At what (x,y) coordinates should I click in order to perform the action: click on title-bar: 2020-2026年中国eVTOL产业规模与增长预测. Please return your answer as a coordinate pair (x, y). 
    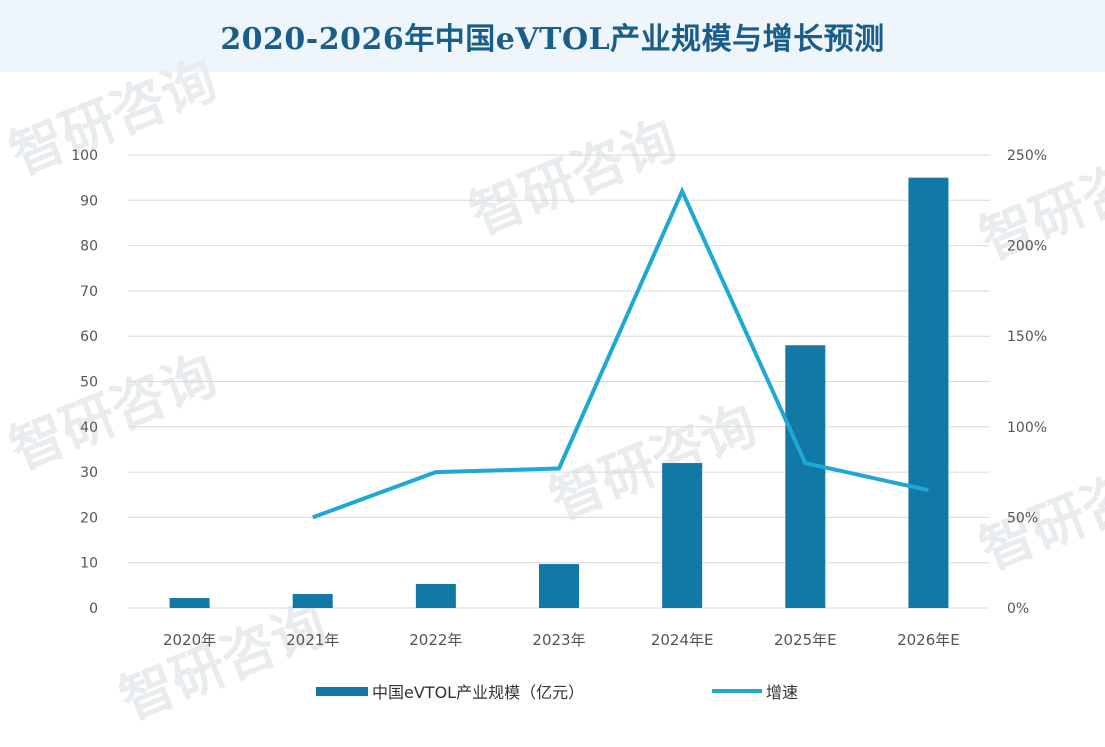
    Looking at the image, I should click on (552, 36).